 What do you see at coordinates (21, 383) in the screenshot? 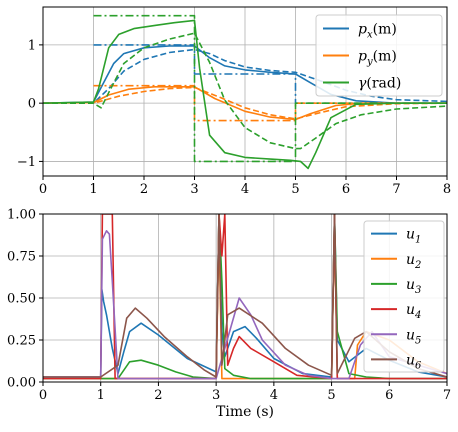
I see `y-tick-label: 0.00` at bounding box center [21, 383].